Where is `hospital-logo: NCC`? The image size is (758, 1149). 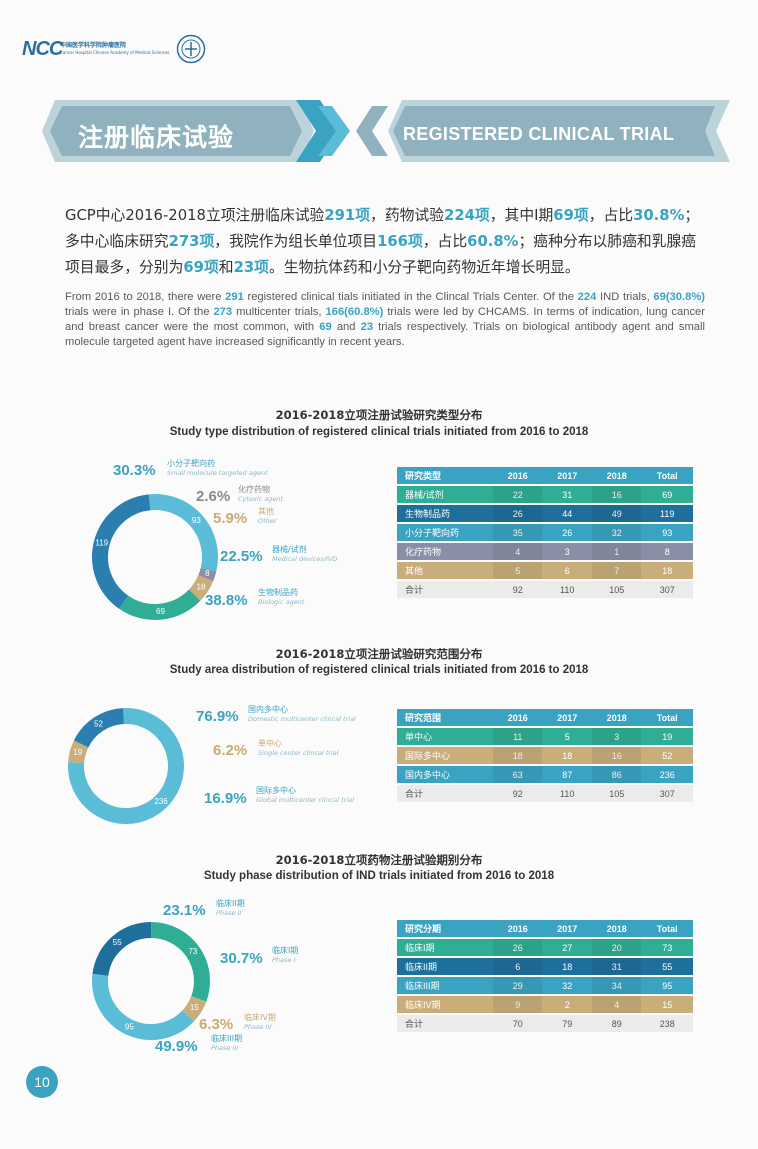
hospital-logo: NCC is located at coordinates (42, 49).